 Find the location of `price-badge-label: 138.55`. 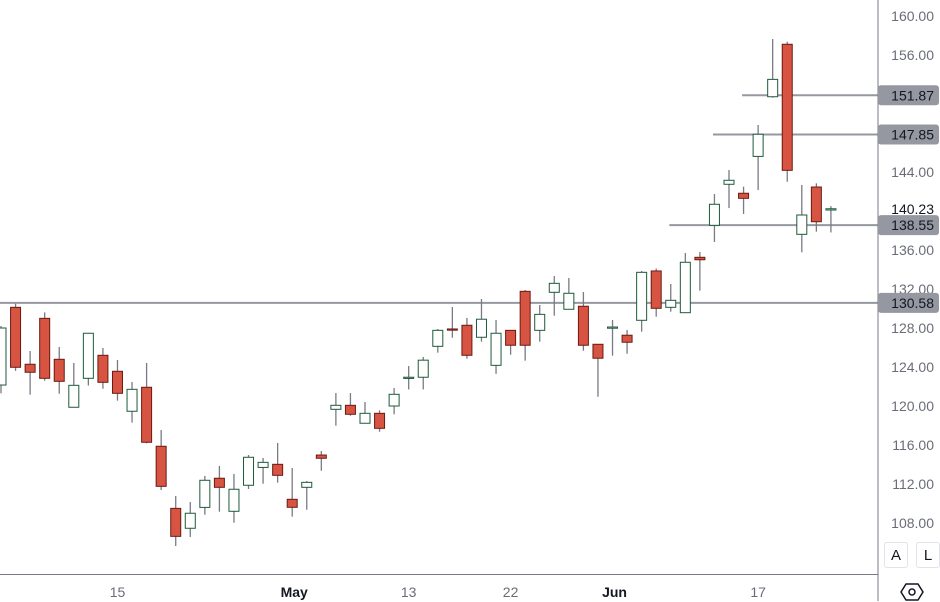

price-badge-label: 138.55 is located at coordinates (912, 225).